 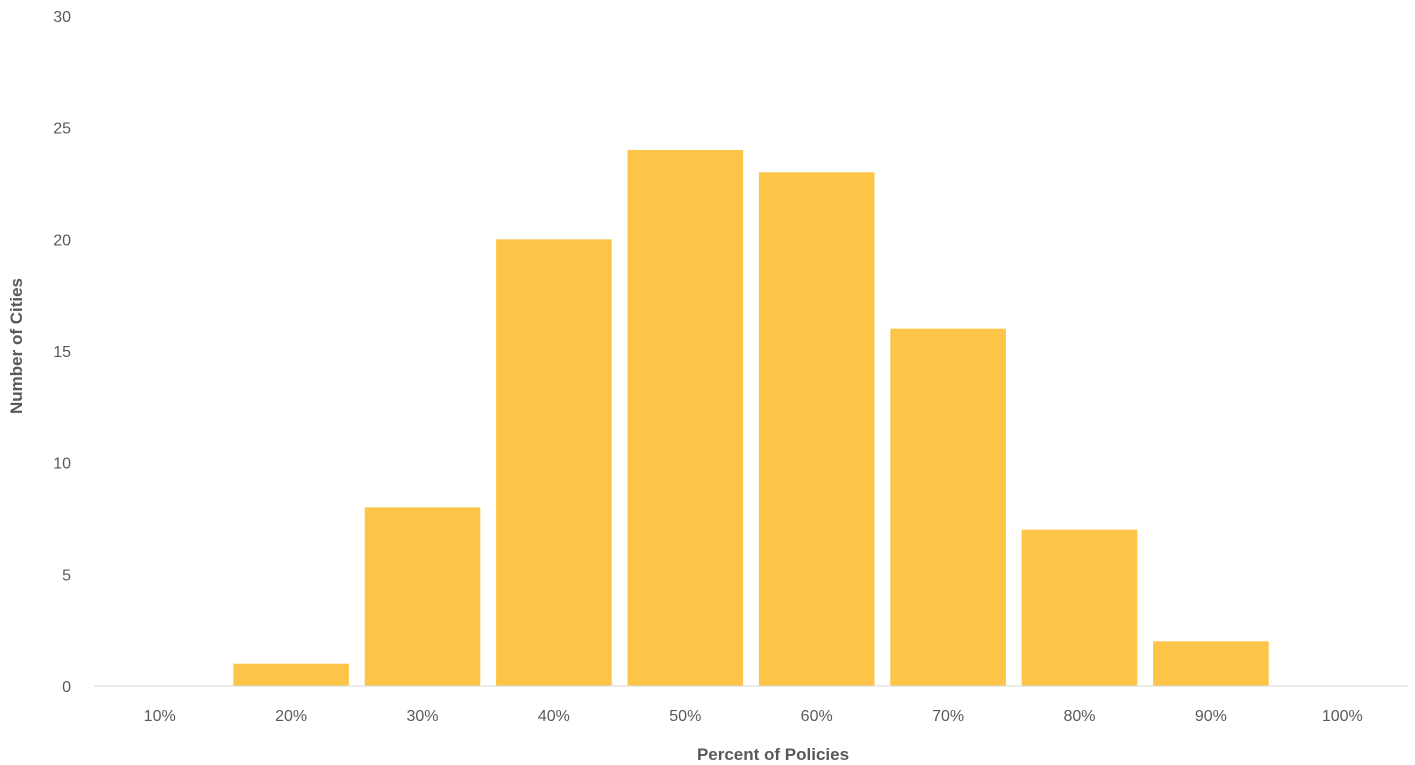 I want to click on x-axis-ticks: 10% 20% 30% 40% 50% 60% 70% 80% 90% 100%, so click(x=753, y=716).